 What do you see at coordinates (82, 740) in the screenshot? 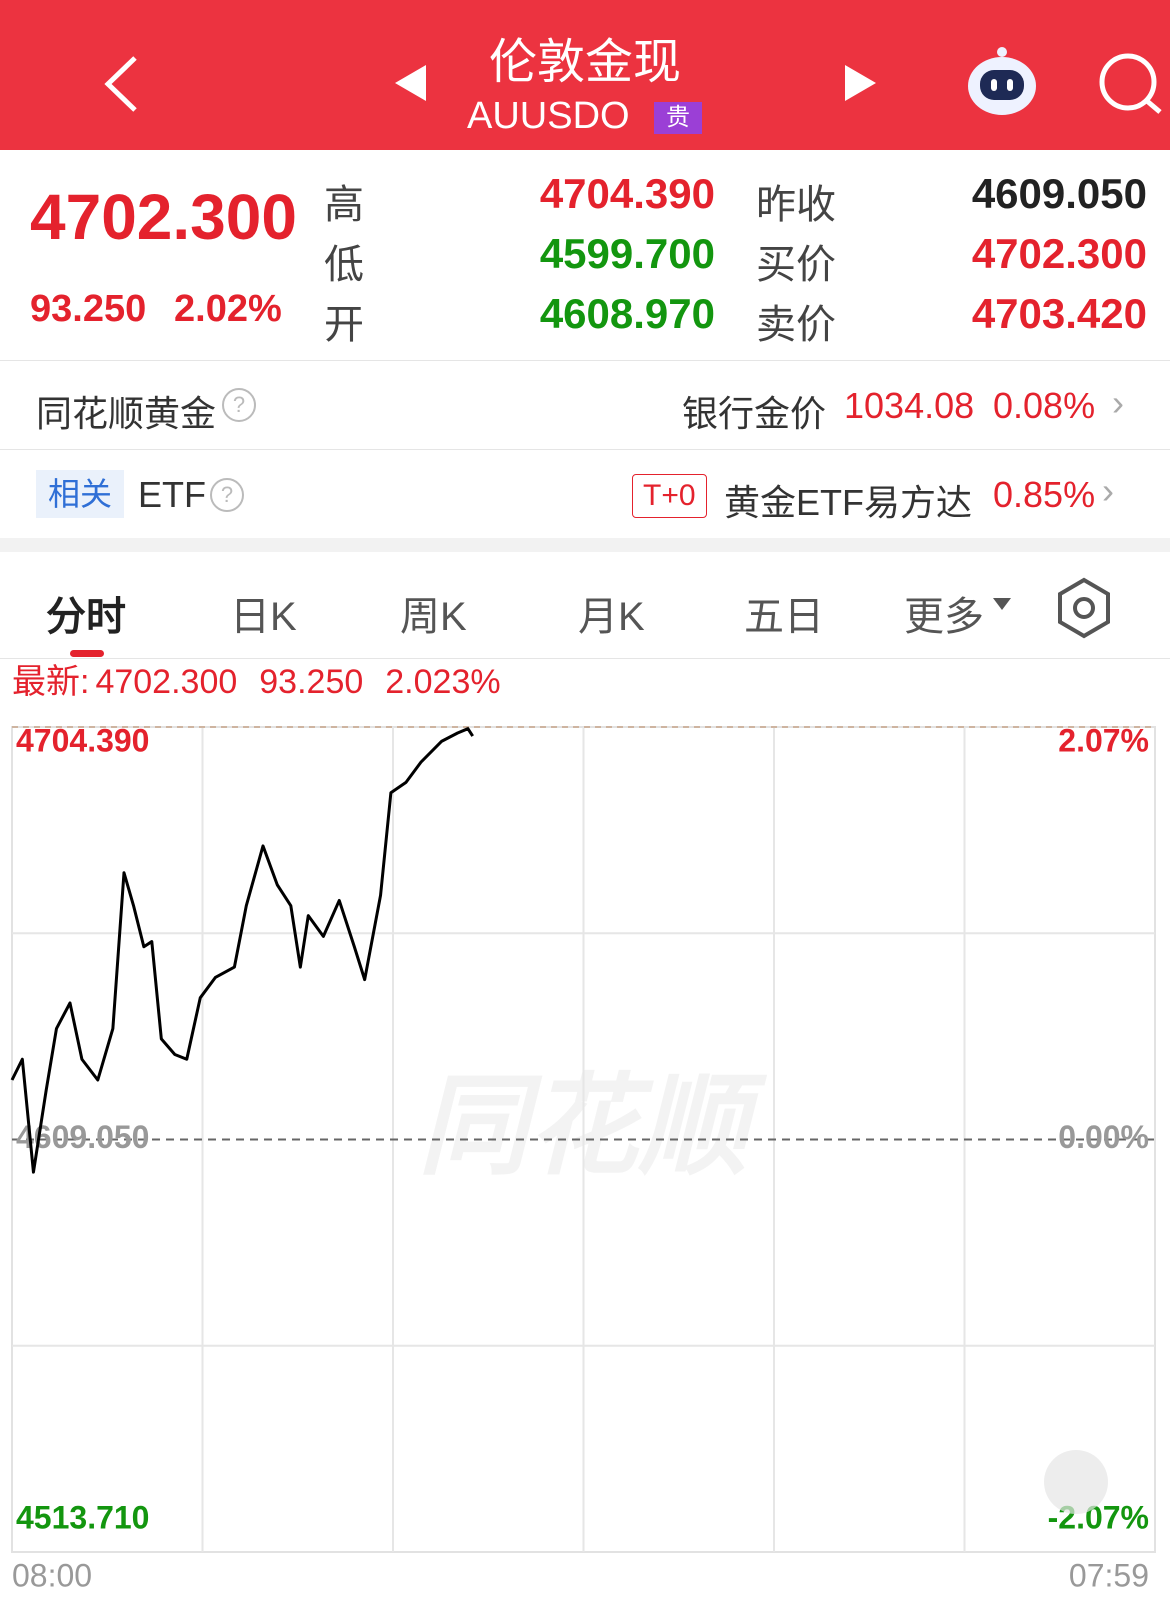
I see `y-tick-label: 4704.390` at bounding box center [82, 740].